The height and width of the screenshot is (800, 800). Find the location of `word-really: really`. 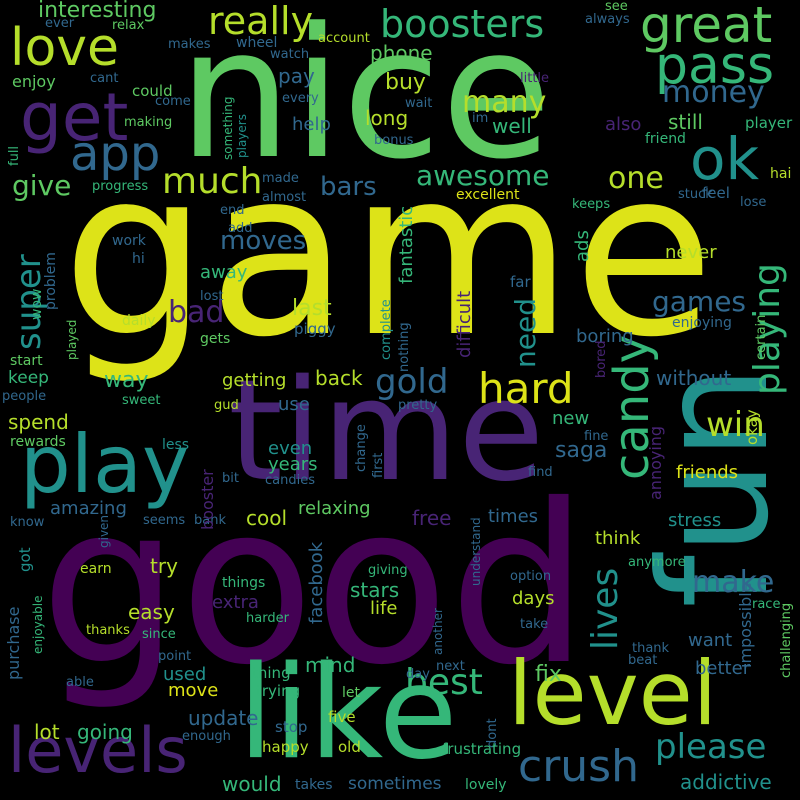

word-really: really is located at coordinates (261, 21).